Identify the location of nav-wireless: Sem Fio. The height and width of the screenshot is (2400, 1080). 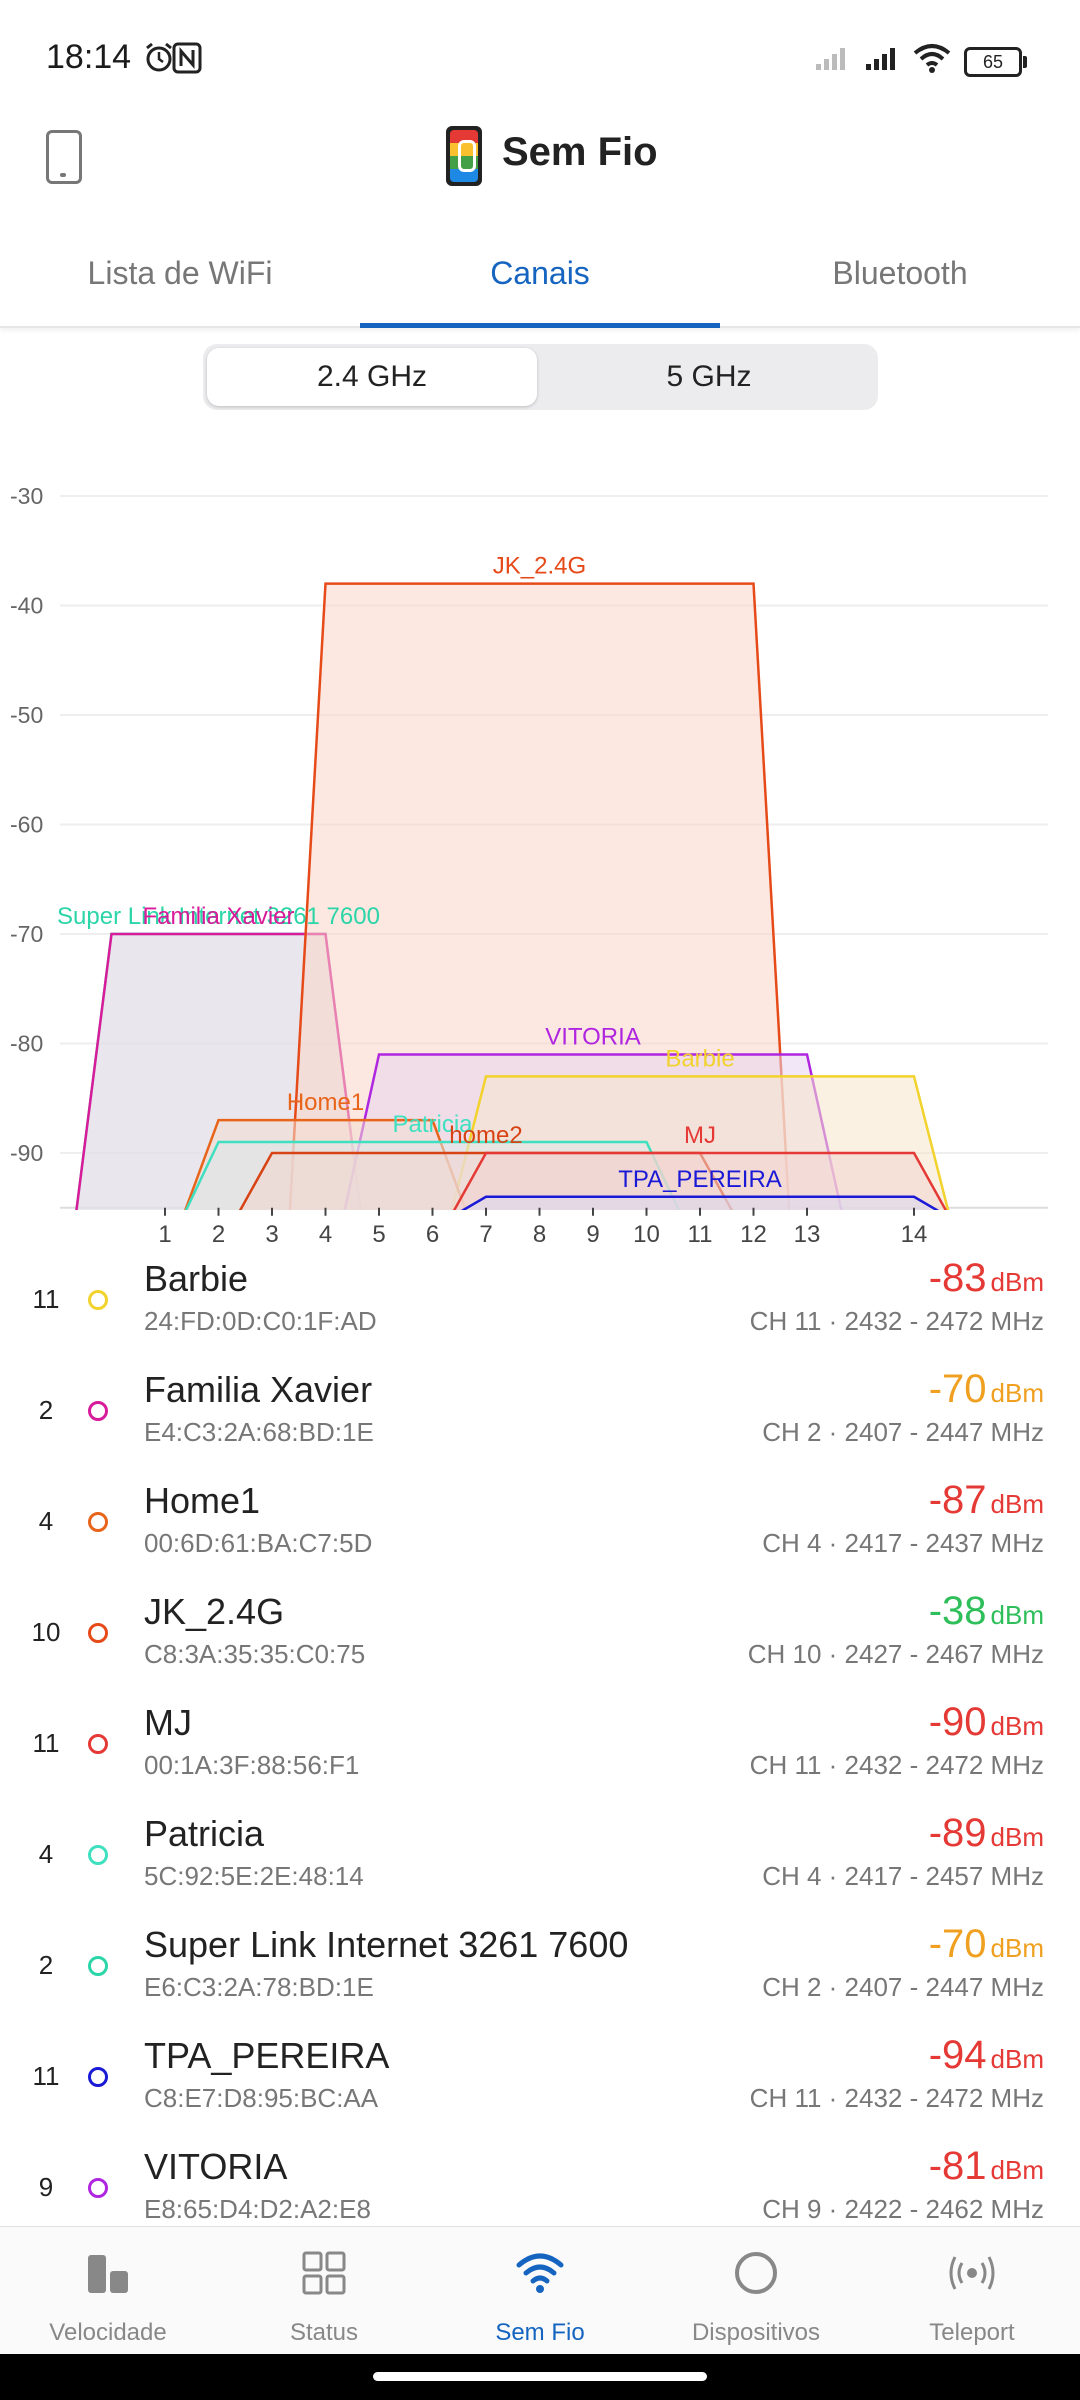
(540, 2291).